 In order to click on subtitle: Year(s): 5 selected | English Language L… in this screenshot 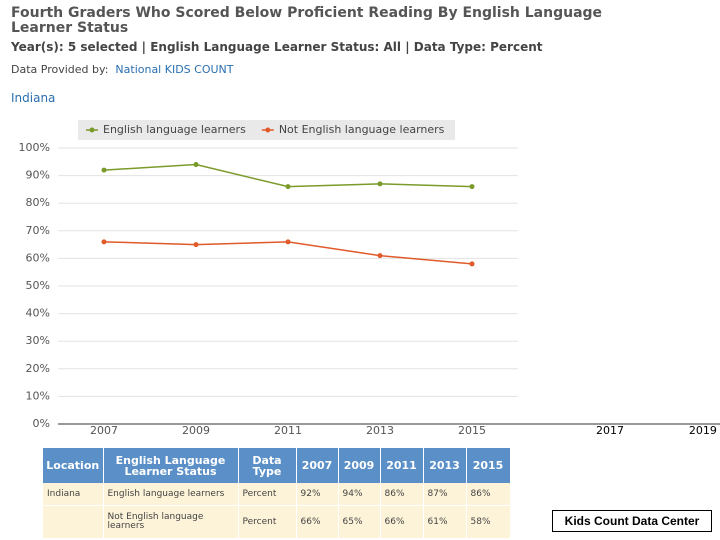, I will do `click(277, 47)`.